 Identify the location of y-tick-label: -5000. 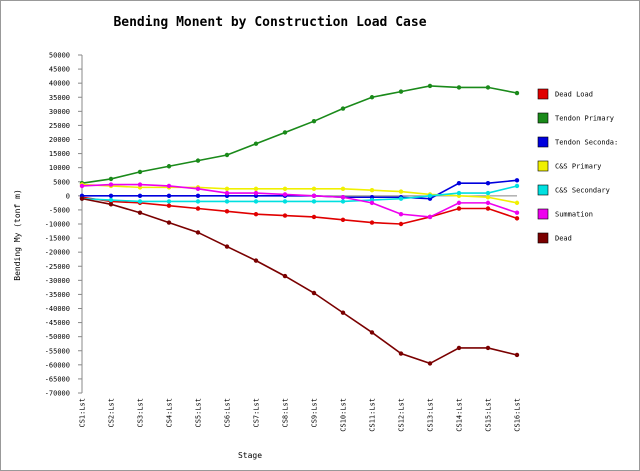
(59, 210).